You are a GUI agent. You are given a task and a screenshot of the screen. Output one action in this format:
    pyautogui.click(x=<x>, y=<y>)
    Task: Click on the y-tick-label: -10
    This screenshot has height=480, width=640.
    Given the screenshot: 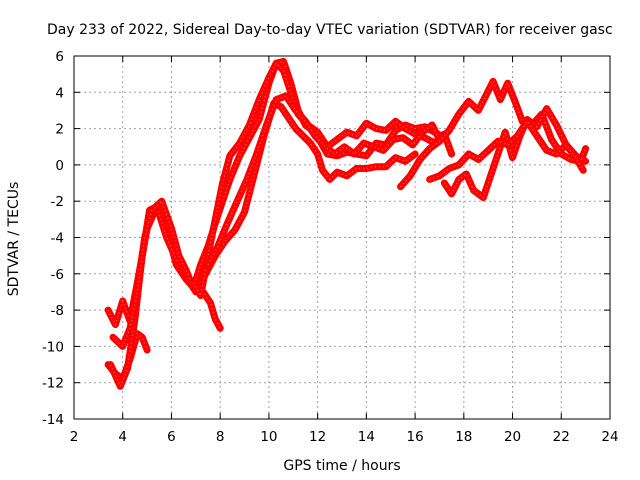 What is the action you would take?
    pyautogui.click(x=53, y=347)
    